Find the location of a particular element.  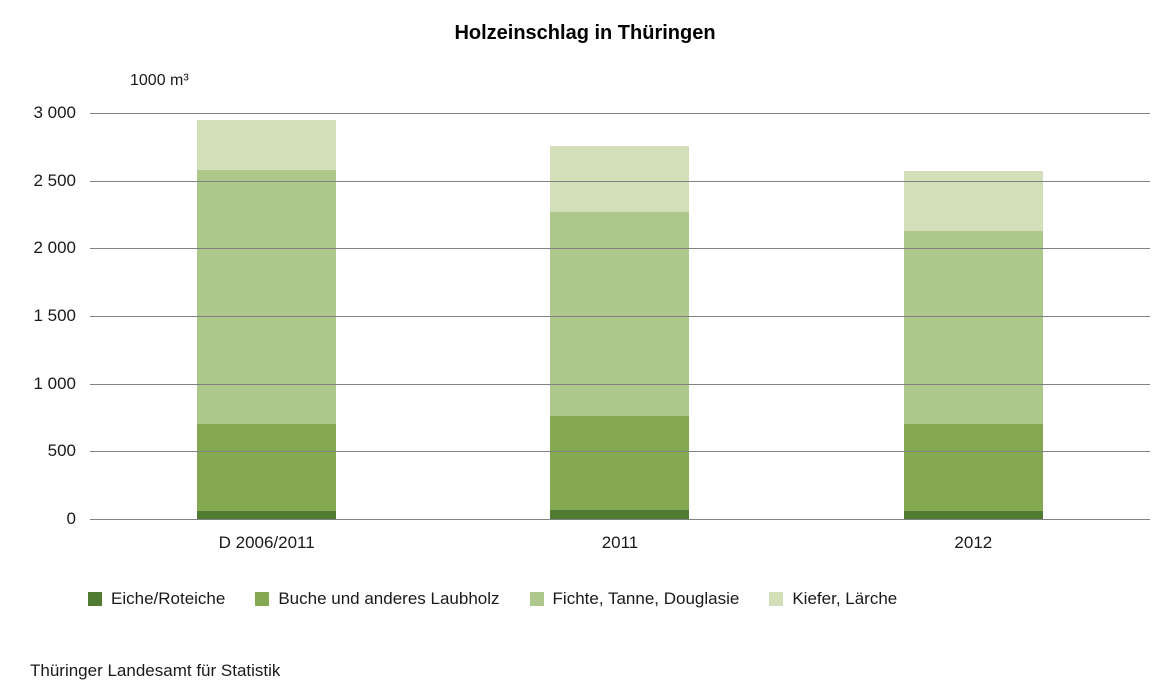

legend-item: Fichte, Tanne, Douglasie is located at coordinates (634, 599).